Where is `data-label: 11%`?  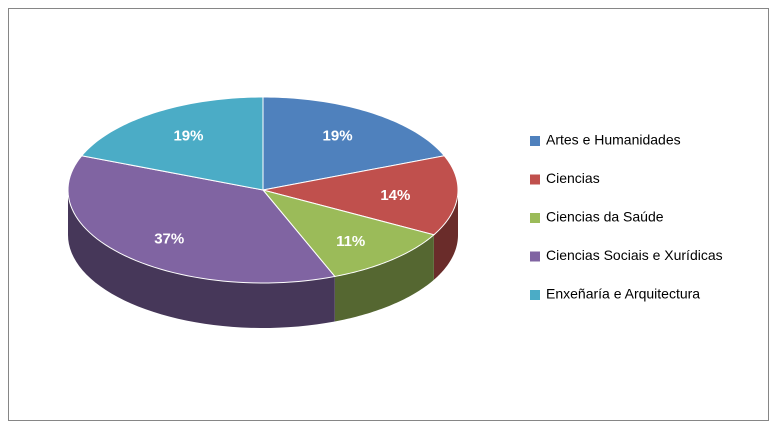
data-label: 11% is located at coordinates (350, 241).